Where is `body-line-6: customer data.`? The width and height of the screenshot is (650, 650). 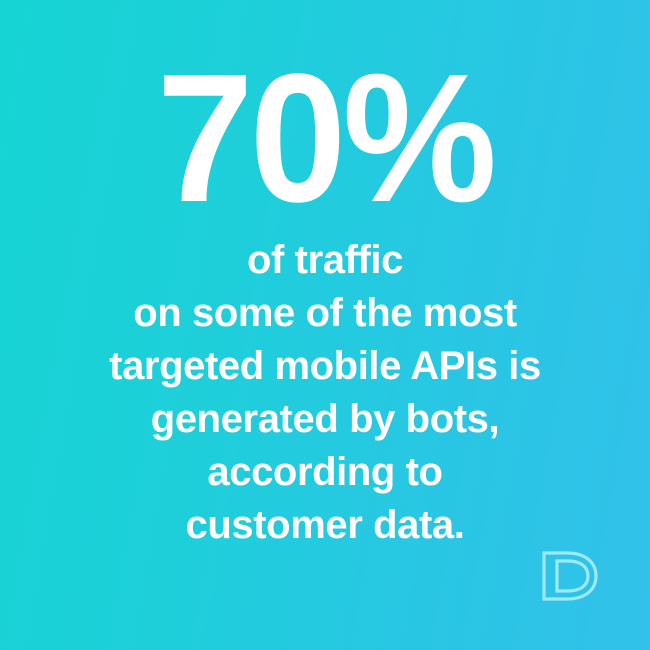
body-line-6: customer data. is located at coordinates (325, 525).